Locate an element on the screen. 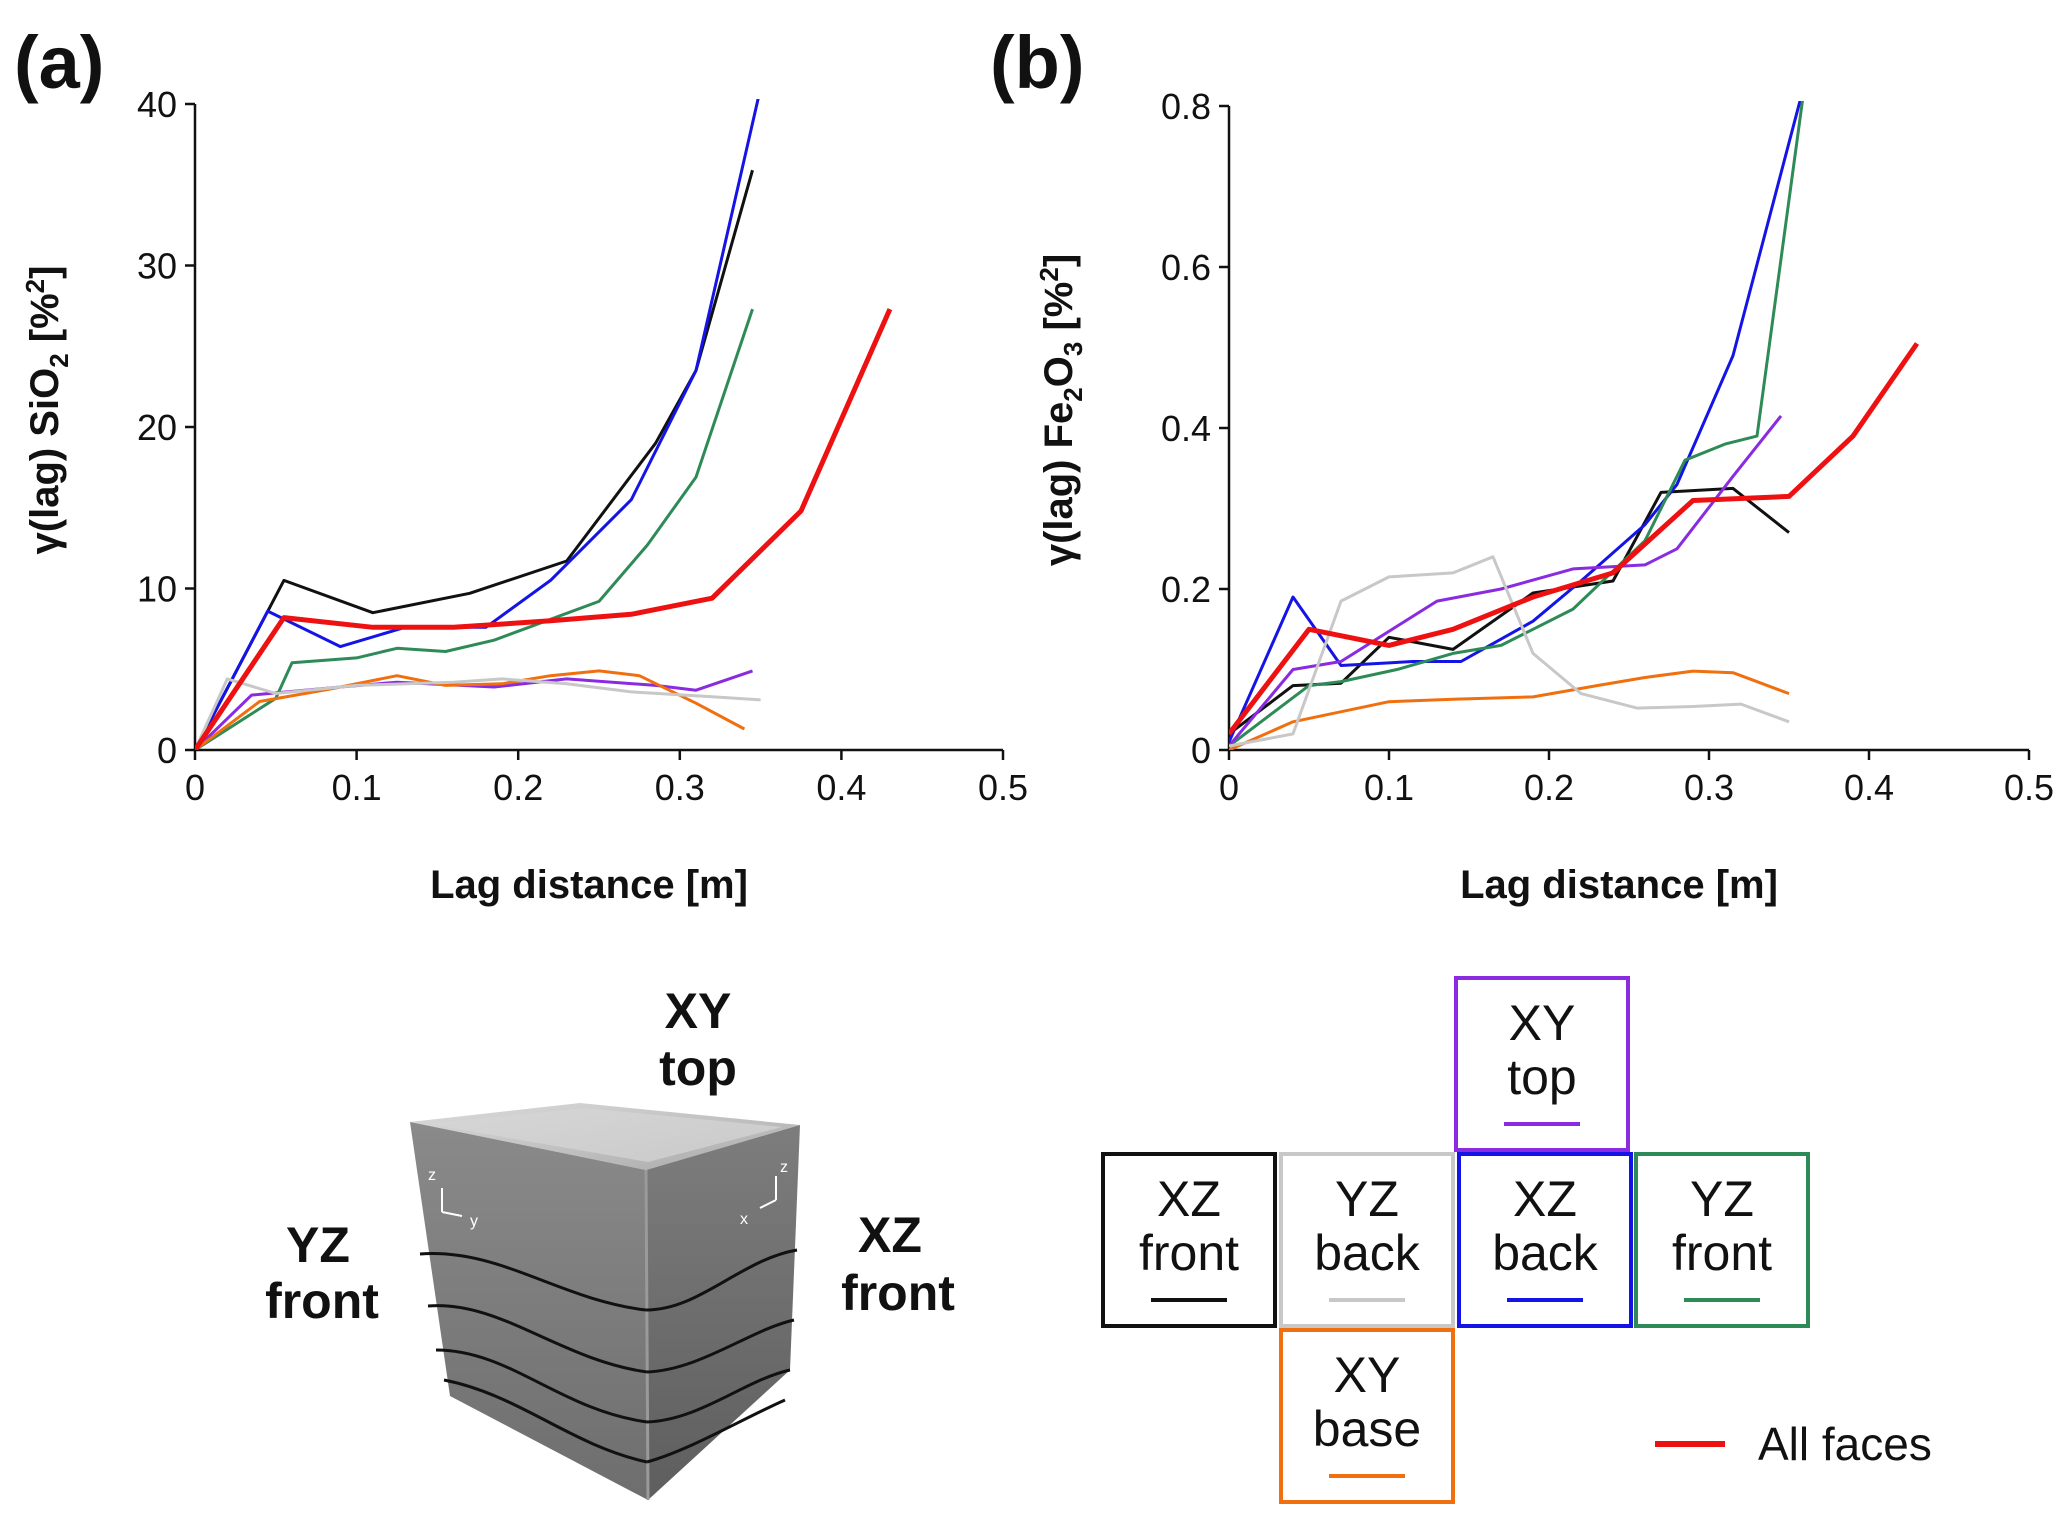  cube-top-label-1: XY is located at coordinates (698, 1011).